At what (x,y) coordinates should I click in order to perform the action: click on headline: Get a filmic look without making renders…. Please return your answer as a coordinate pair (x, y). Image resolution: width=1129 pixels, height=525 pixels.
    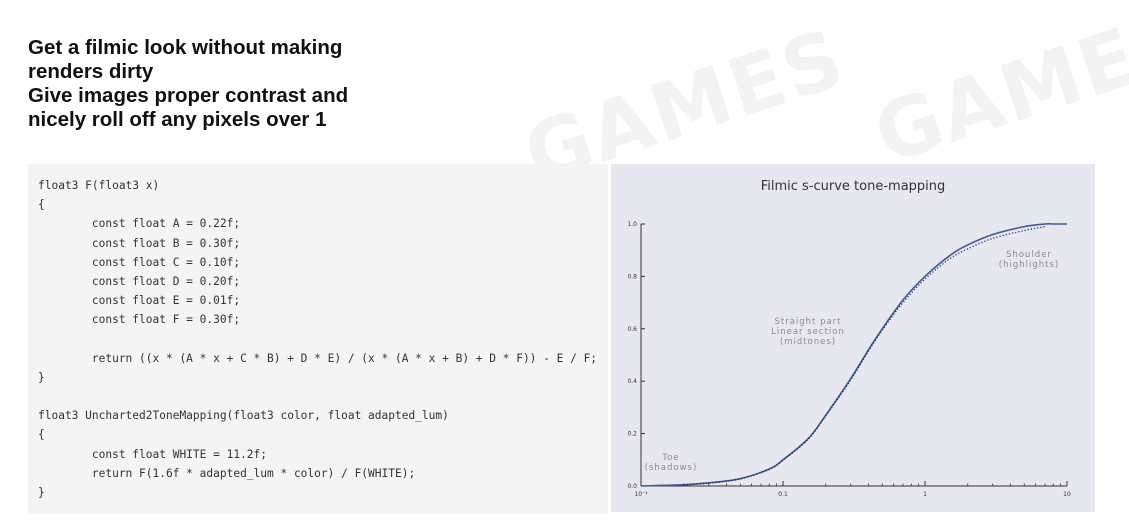
    Looking at the image, I should click on (308, 84).